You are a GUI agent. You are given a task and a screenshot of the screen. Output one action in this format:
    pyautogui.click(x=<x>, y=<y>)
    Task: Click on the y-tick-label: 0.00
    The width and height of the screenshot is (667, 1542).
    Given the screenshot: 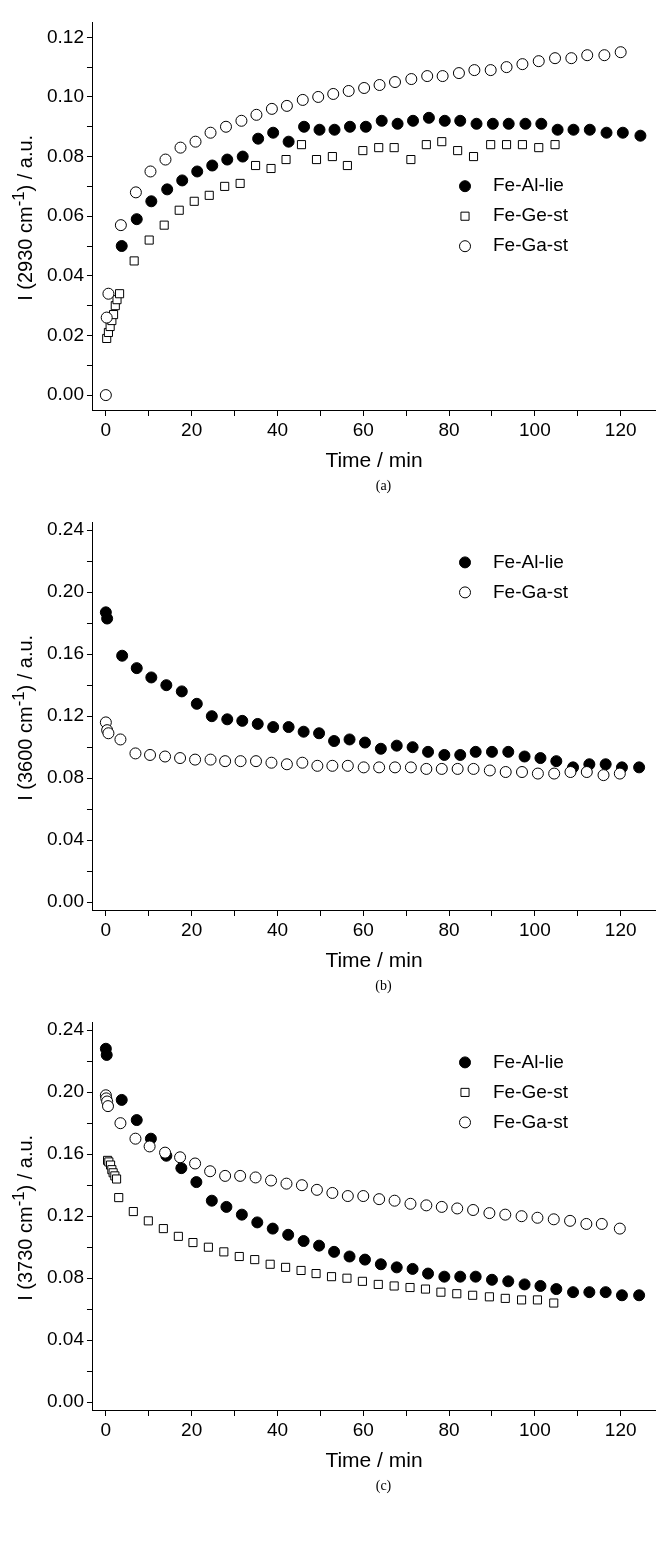 What is the action you would take?
    pyautogui.click(x=65, y=1401)
    